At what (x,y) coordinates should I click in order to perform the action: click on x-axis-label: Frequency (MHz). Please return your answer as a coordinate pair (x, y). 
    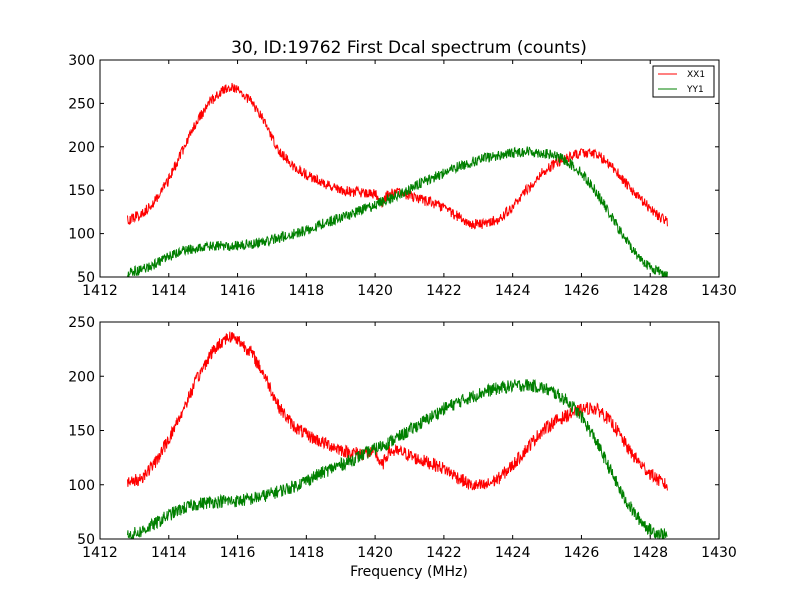
    Looking at the image, I should click on (409, 572).